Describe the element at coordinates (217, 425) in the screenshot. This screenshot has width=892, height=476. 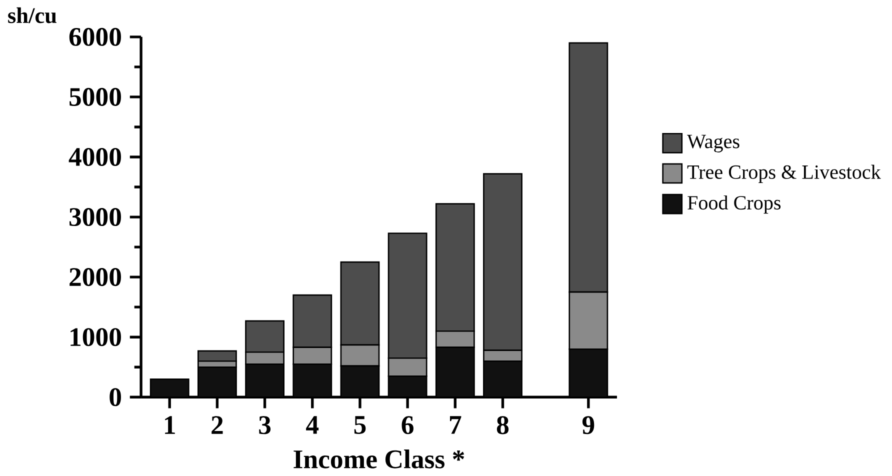
I see `x-tick-label: 2` at that location.